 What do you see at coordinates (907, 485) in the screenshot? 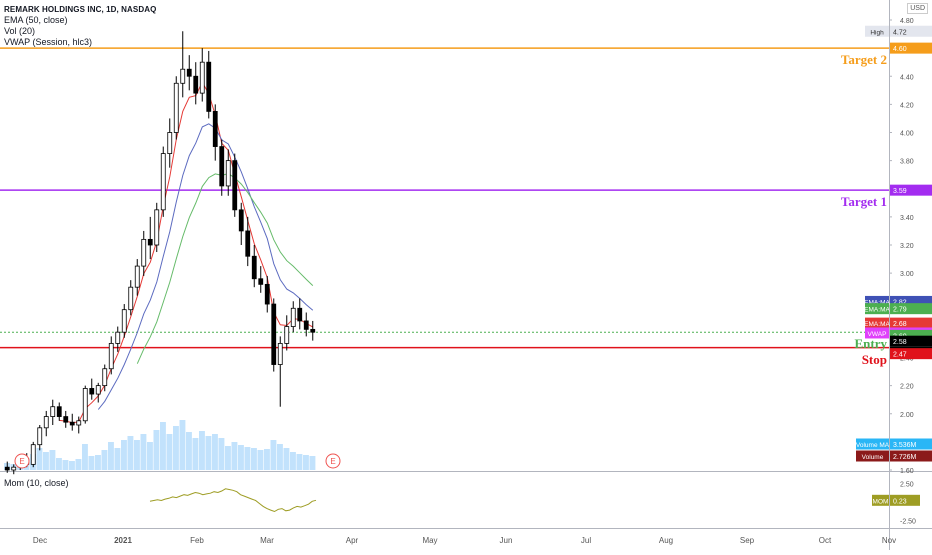
I see `mom-tick-label: 2.50` at bounding box center [907, 485].